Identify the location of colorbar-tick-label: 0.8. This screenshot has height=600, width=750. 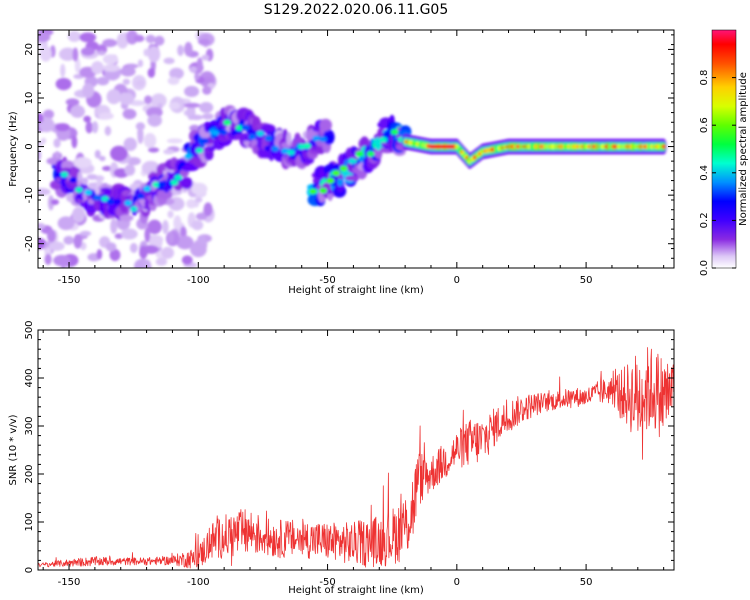
(704, 78).